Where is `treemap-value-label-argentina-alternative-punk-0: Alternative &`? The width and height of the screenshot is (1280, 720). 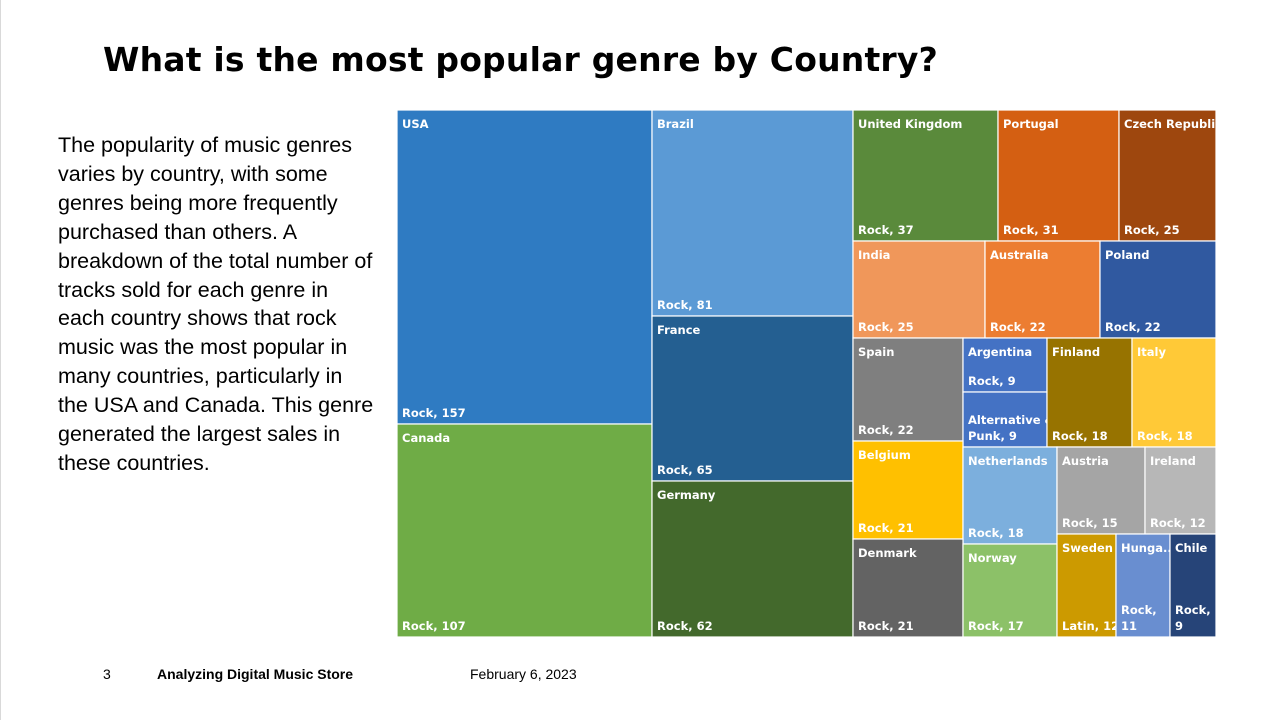 treemap-value-label-argentina-alternative-punk-0: Alternative & is located at coordinates (1011, 420).